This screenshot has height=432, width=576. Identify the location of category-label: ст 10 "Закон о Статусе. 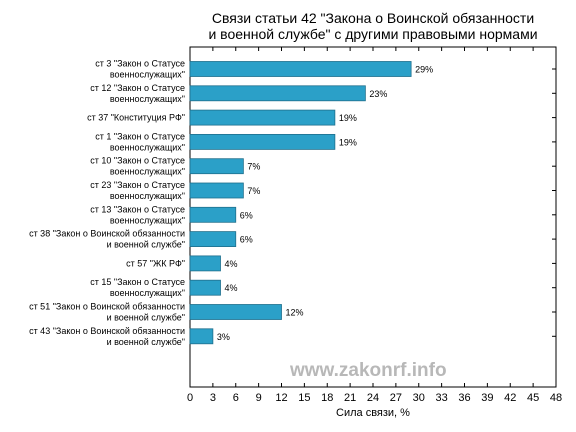
(137, 161).